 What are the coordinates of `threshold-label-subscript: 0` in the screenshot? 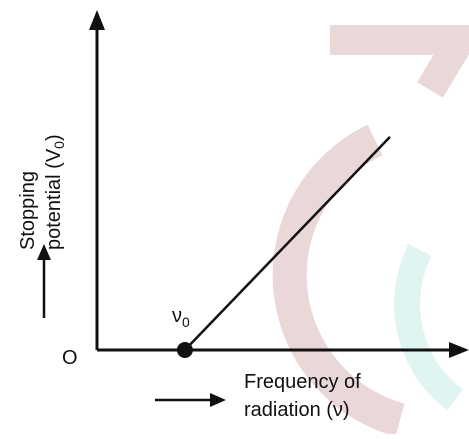 It's located at (186, 322).